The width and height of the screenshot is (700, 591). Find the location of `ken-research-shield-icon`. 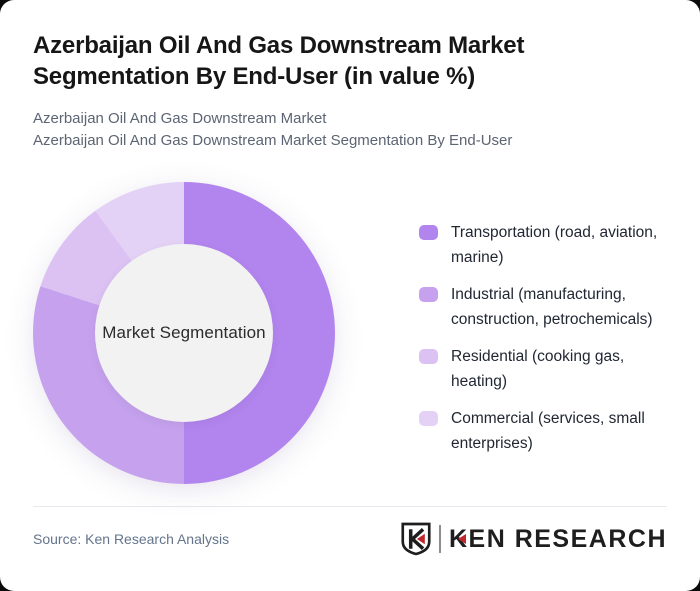

ken-research-shield-icon is located at coordinates (416, 539).